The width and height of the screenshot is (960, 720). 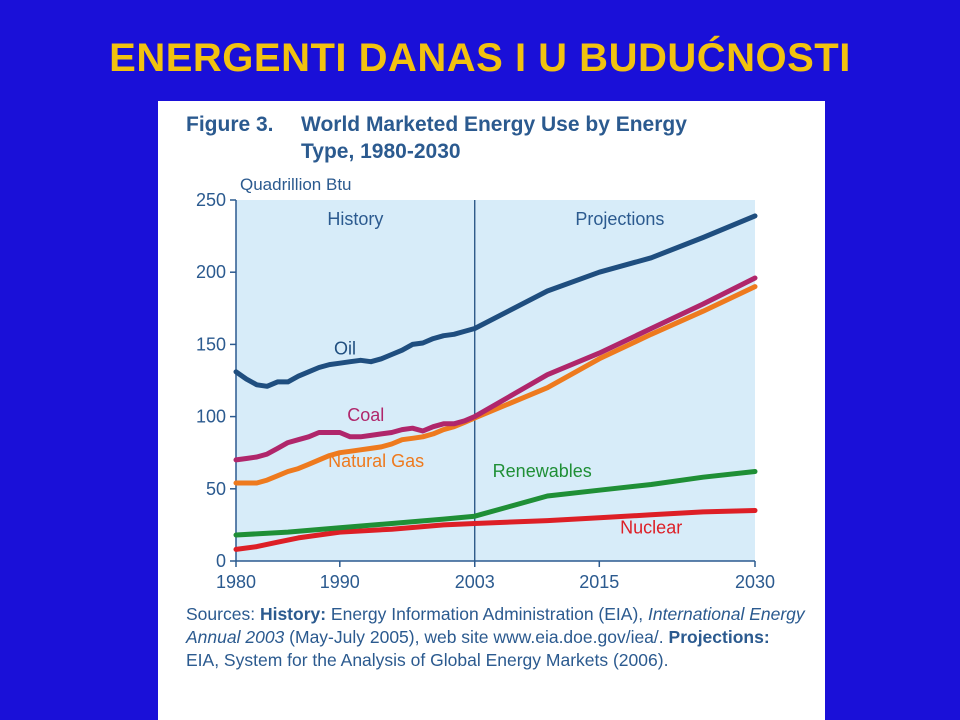 I want to click on series-label-oil: Oil, so click(x=345, y=349).